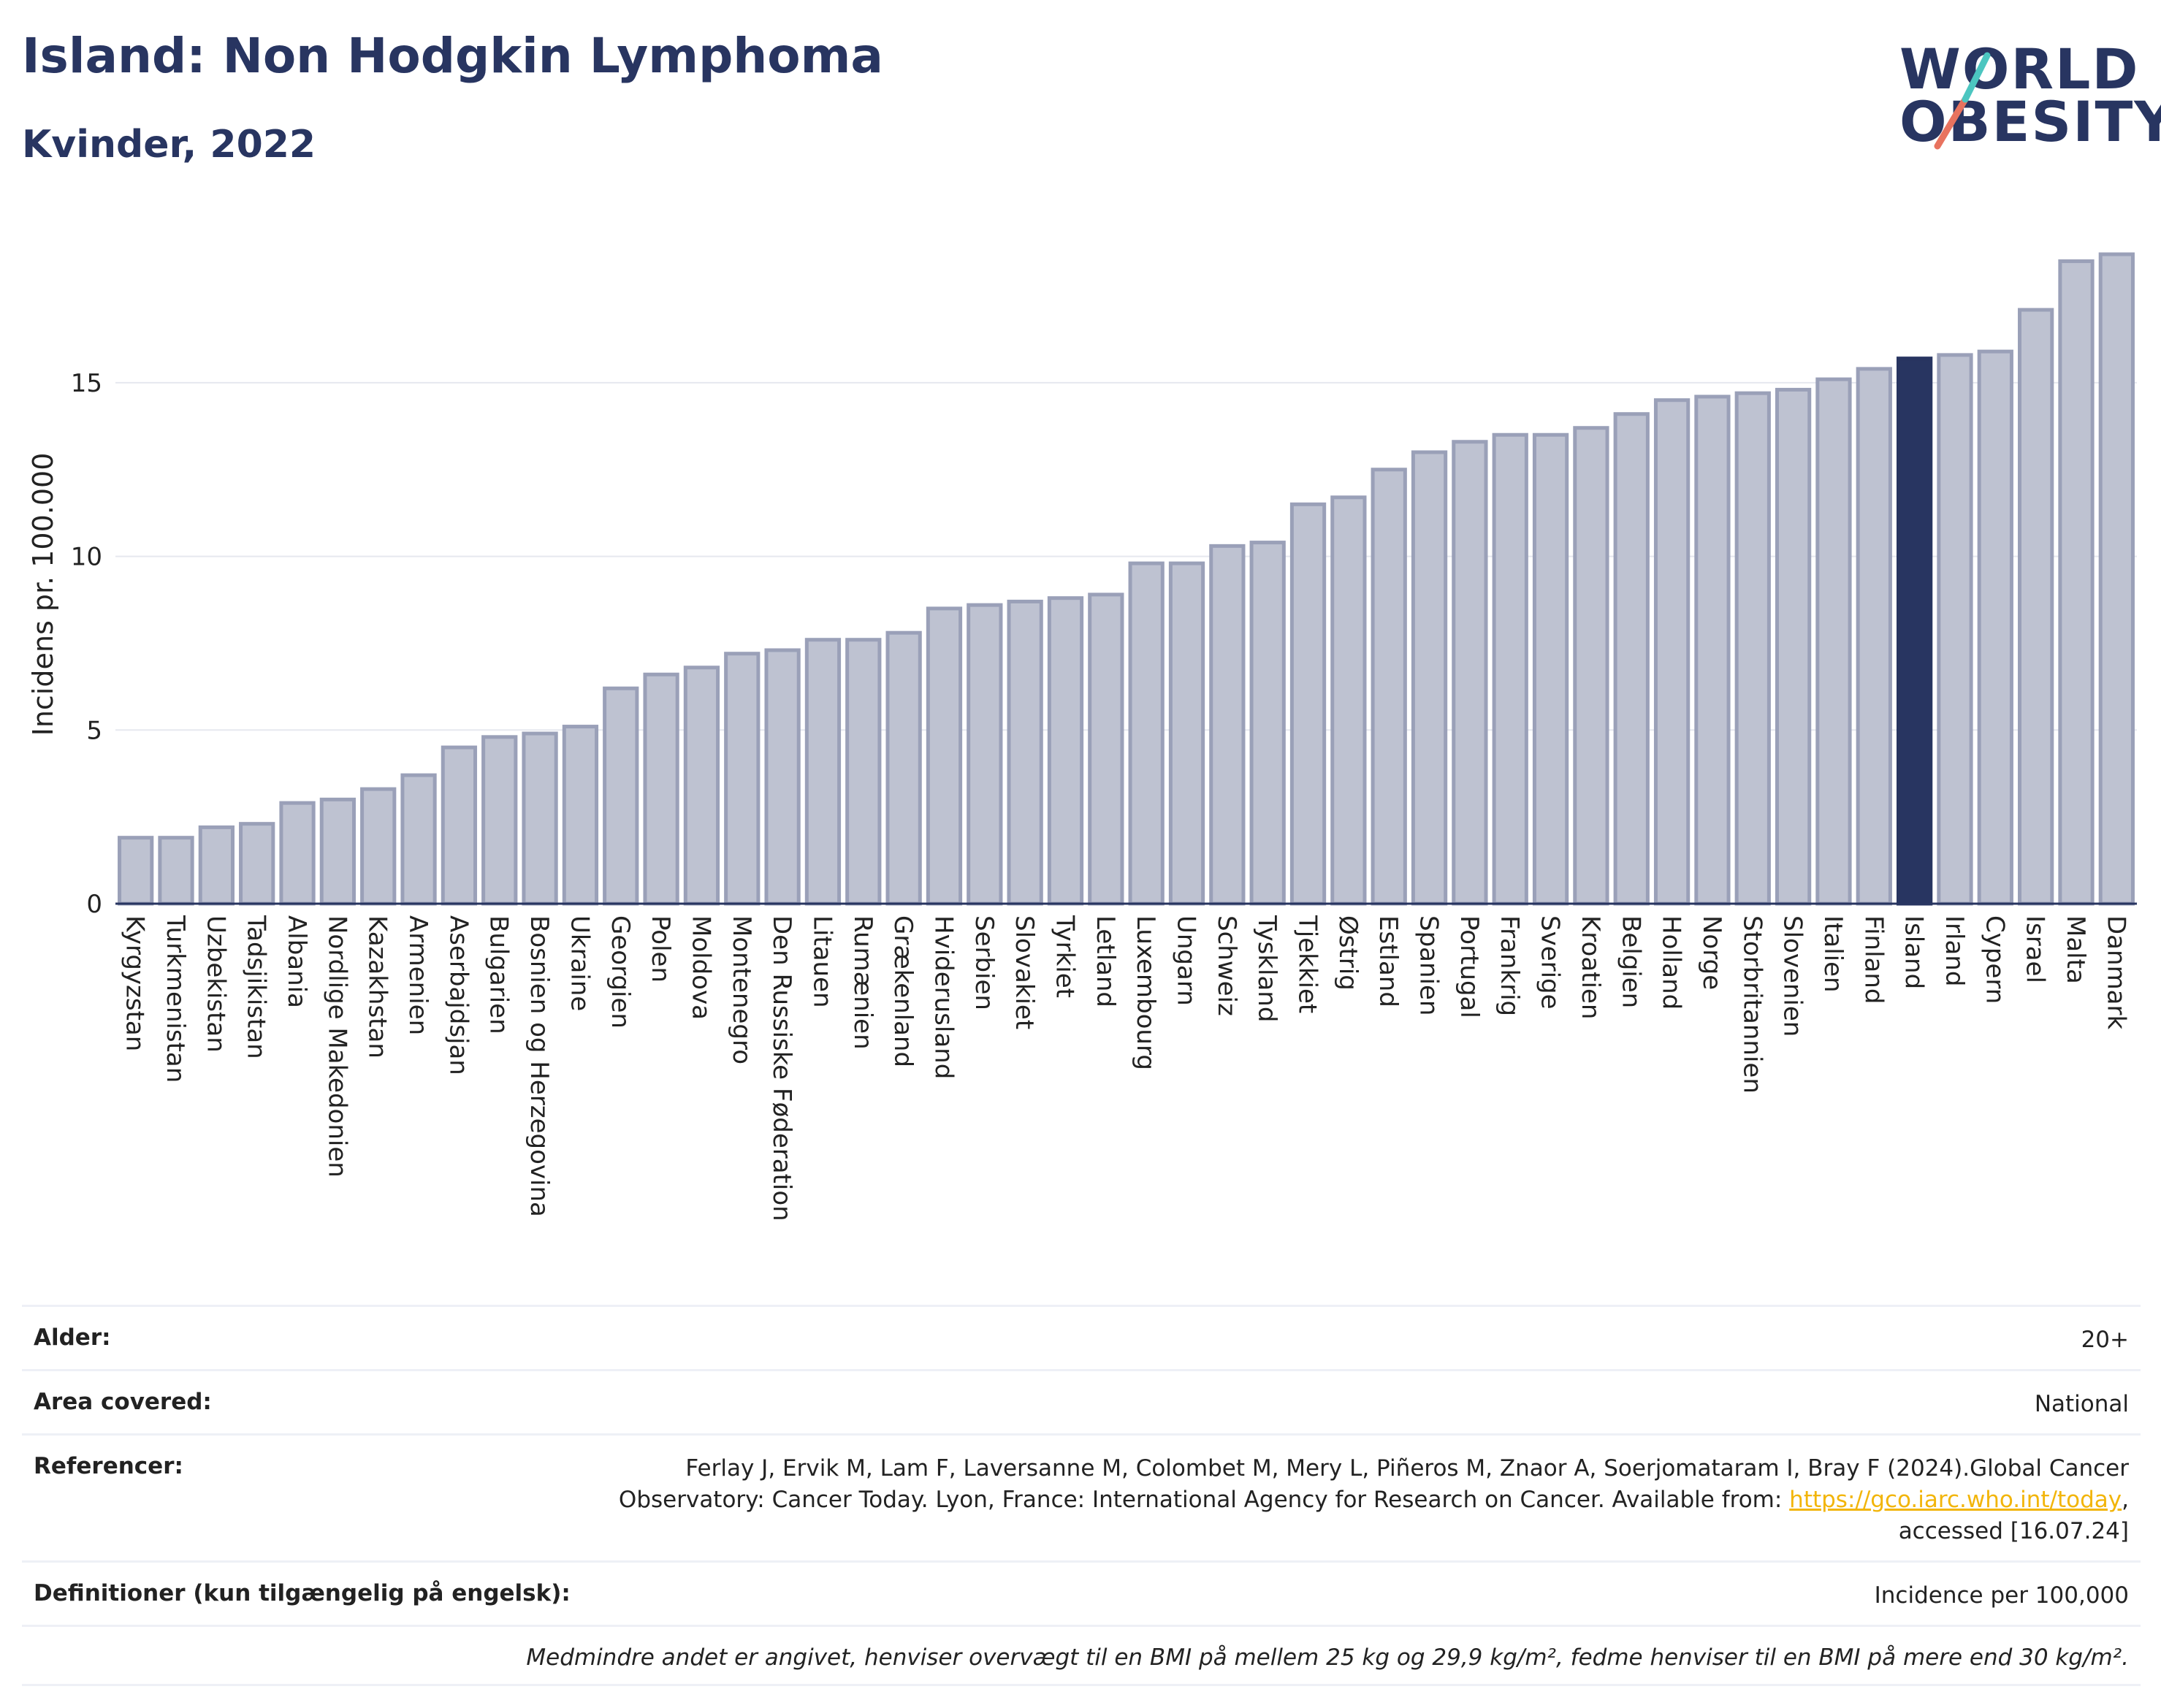  I want to click on y-tick-label: 5, so click(94, 730).